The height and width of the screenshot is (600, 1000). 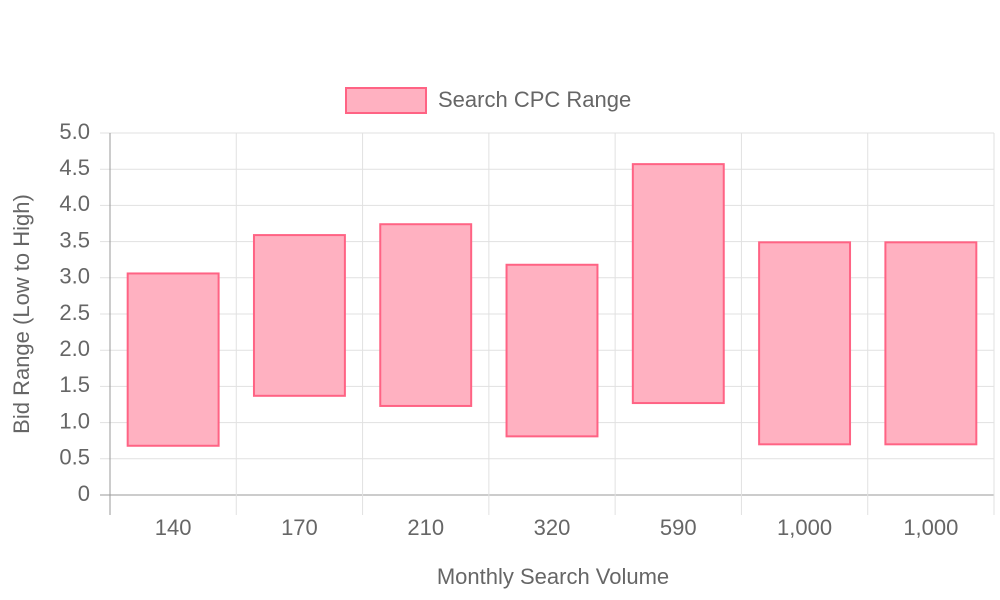 I want to click on y-tick-label: 1.0, so click(x=74, y=420).